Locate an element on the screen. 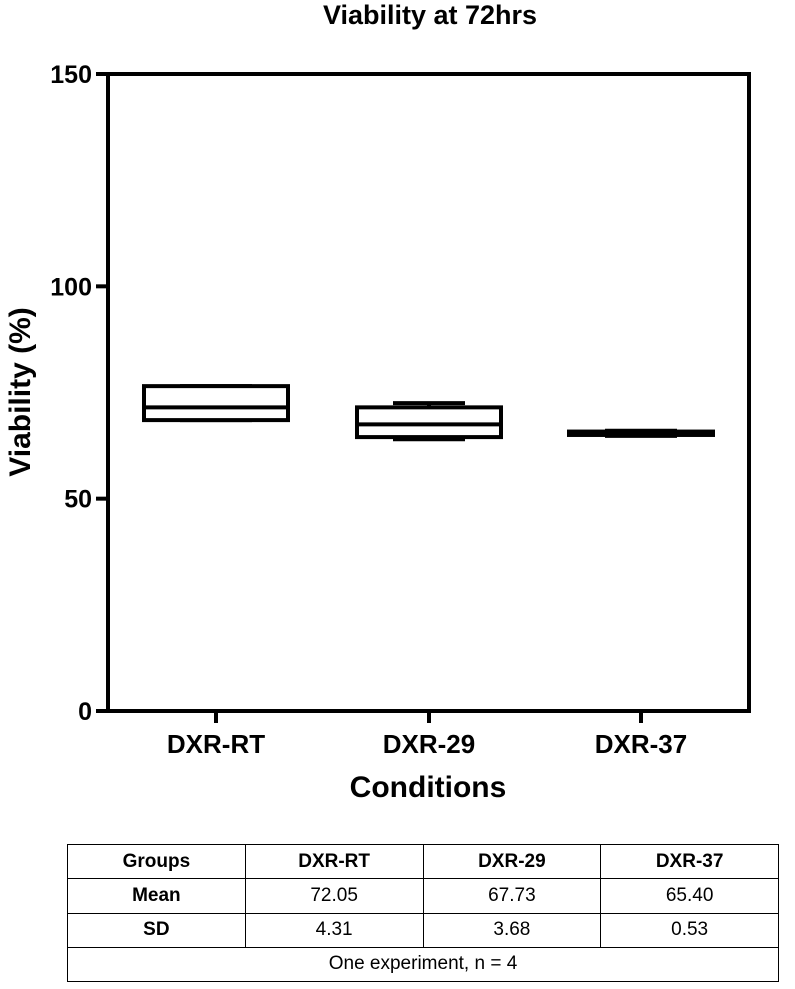 The image size is (795, 989). x-axis: DXR-RT DXR-29 DXR-37 is located at coordinates (427, 735).